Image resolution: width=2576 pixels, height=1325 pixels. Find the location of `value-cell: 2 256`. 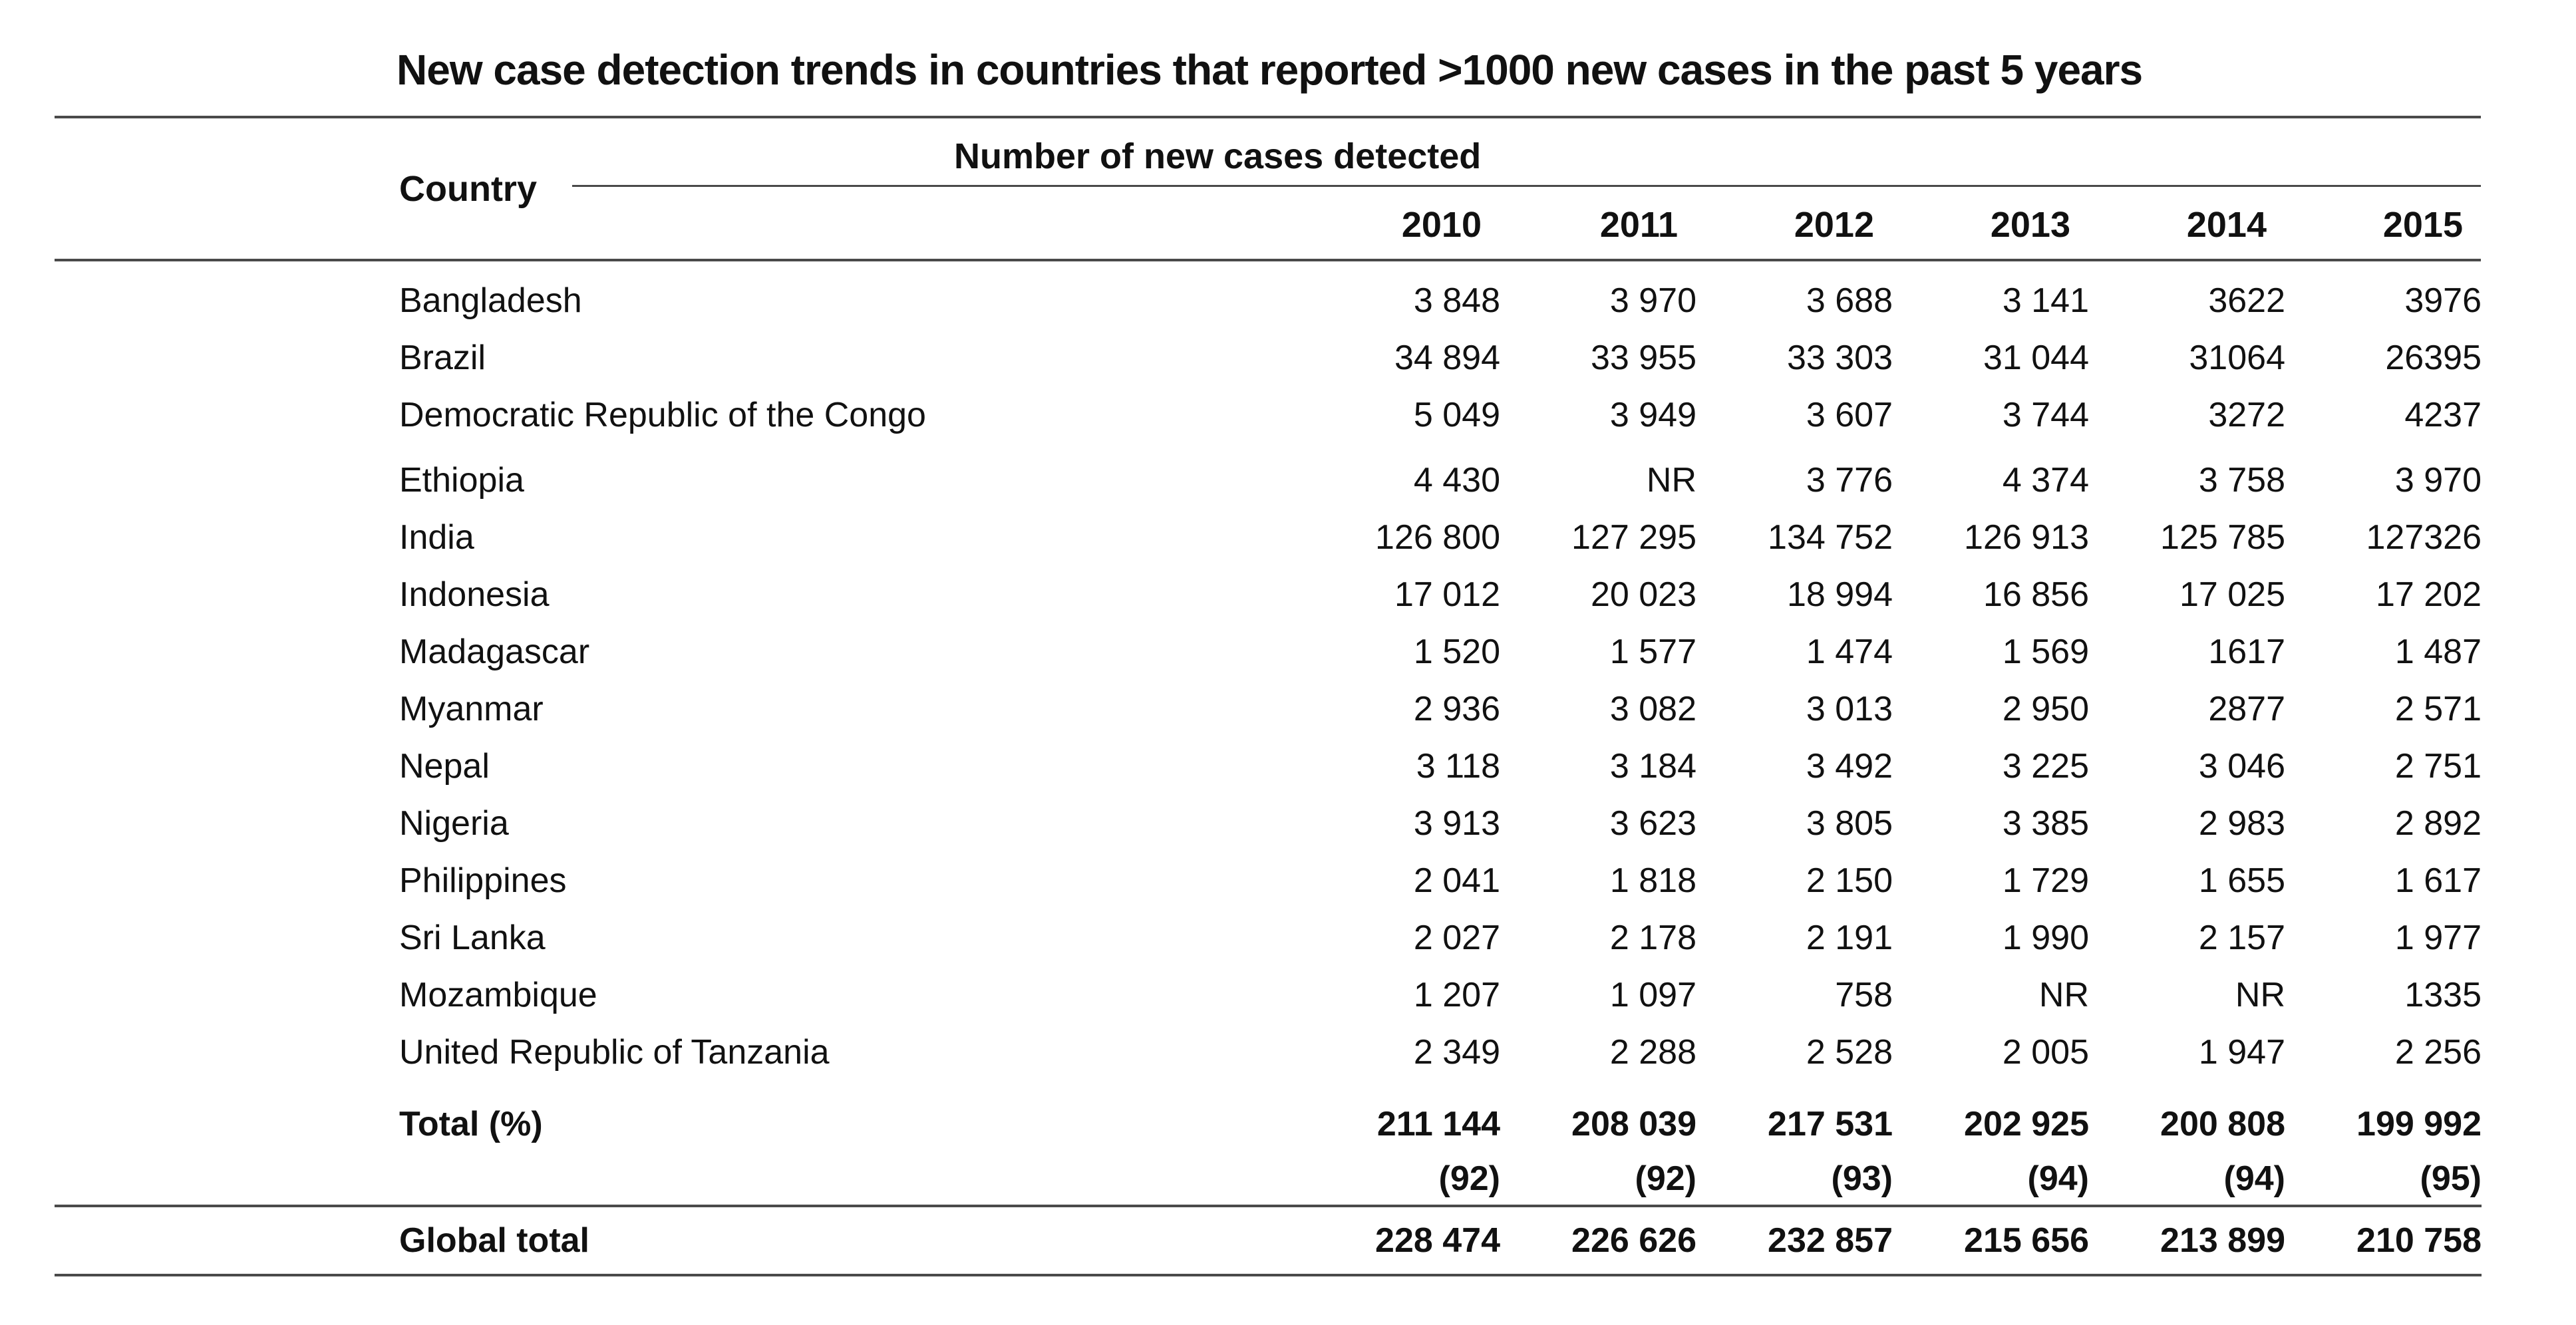

value-cell: 2 256 is located at coordinates (2438, 1053).